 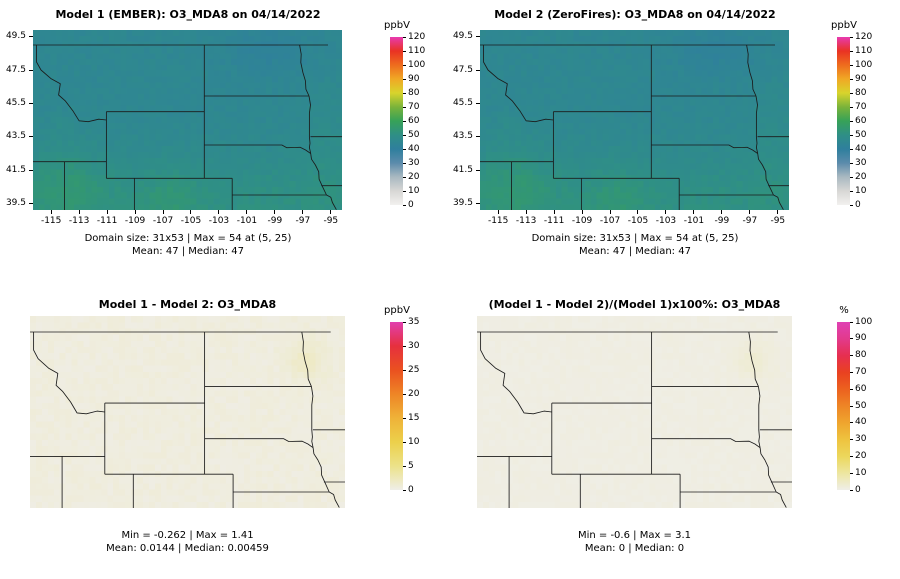 I want to click on panel-title-model1: Model 1 (EMBER): O3_MDA8 on 04/14/2022, so click(x=188, y=14).